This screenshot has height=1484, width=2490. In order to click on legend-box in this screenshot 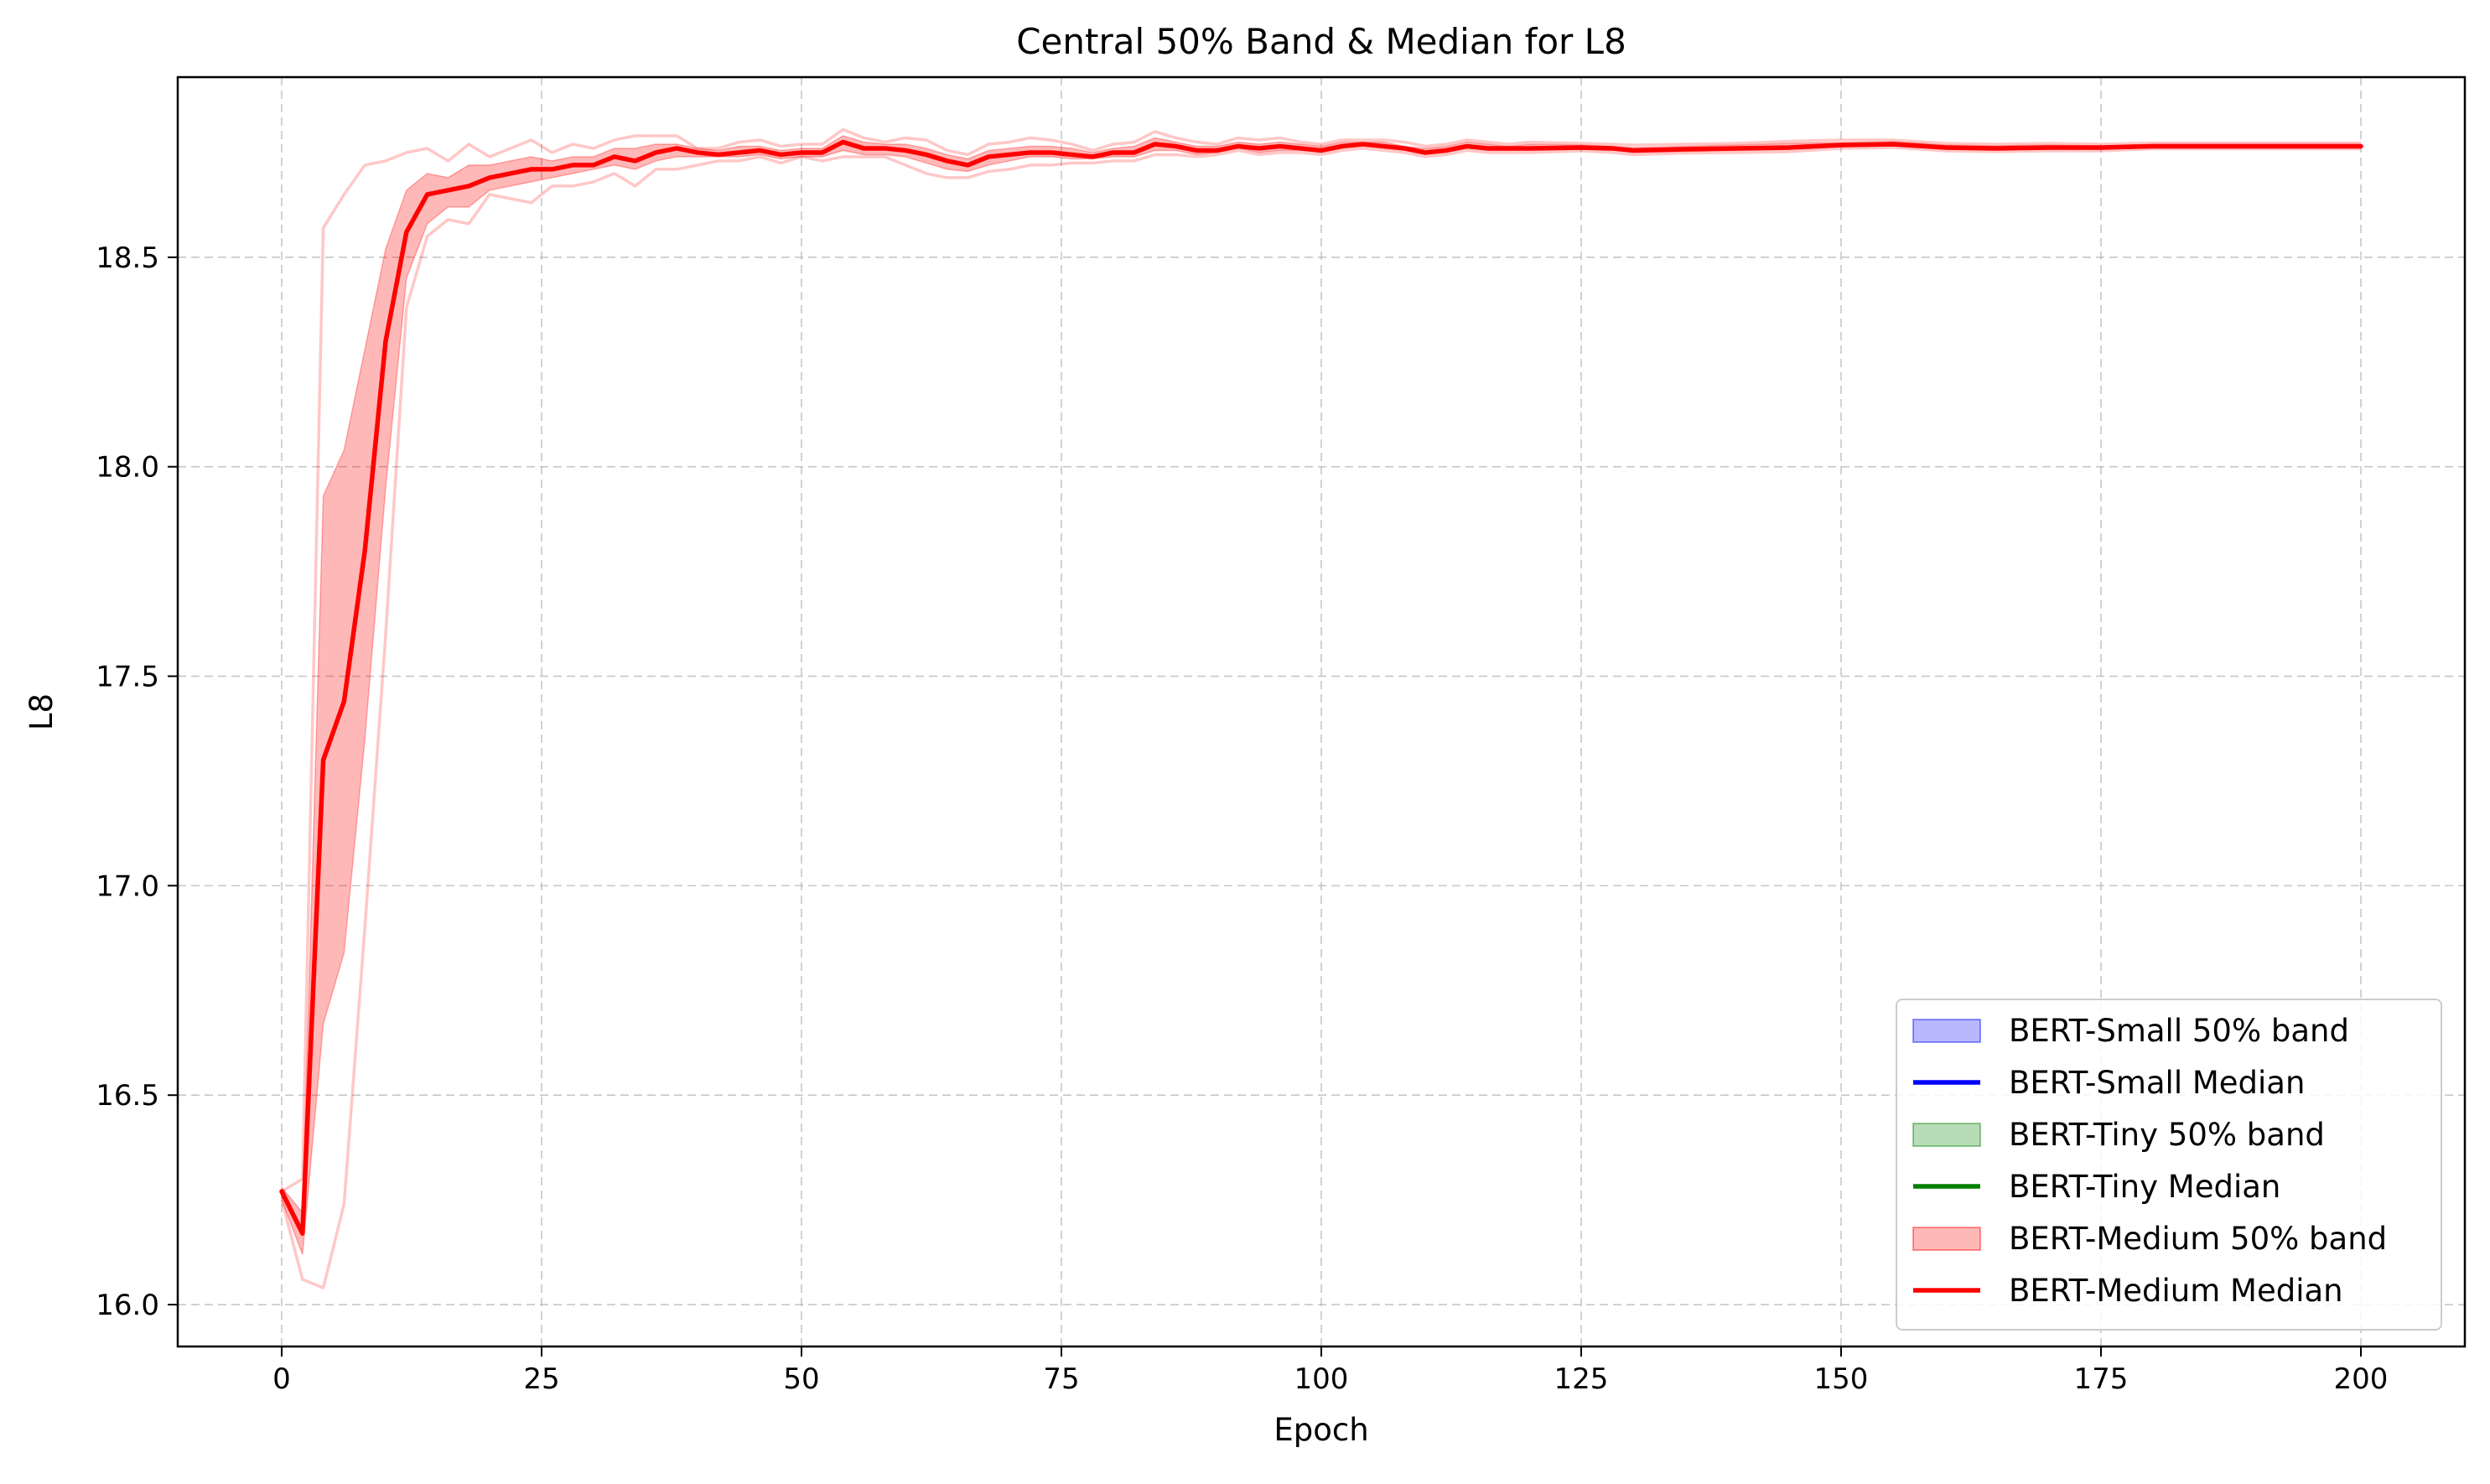, I will do `click(2169, 1165)`.